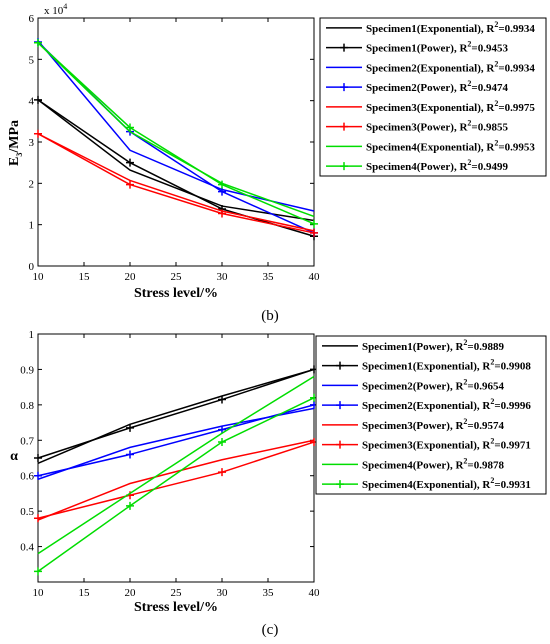 Image resolution: width=550 pixels, height=644 pixels. I want to click on y-tick-label: 0.7, so click(27, 441).